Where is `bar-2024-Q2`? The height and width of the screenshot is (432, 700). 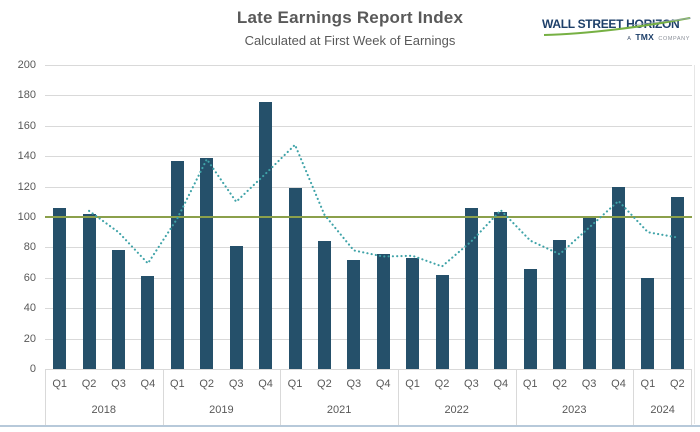
bar-2024-Q2 is located at coordinates (677, 283).